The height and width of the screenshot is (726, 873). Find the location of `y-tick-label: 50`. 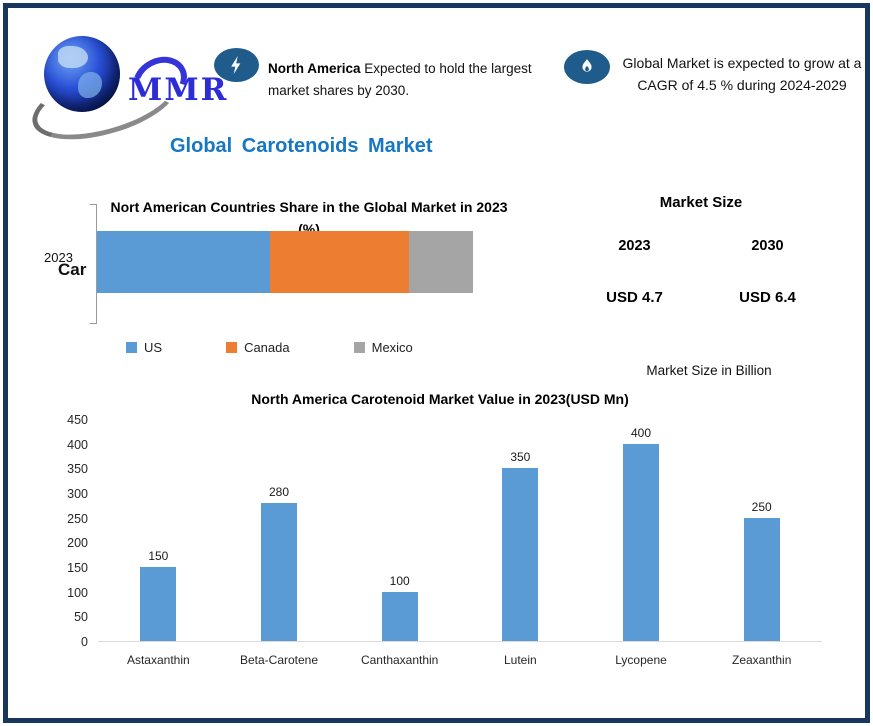

y-tick-label: 50 is located at coordinates (81, 617).